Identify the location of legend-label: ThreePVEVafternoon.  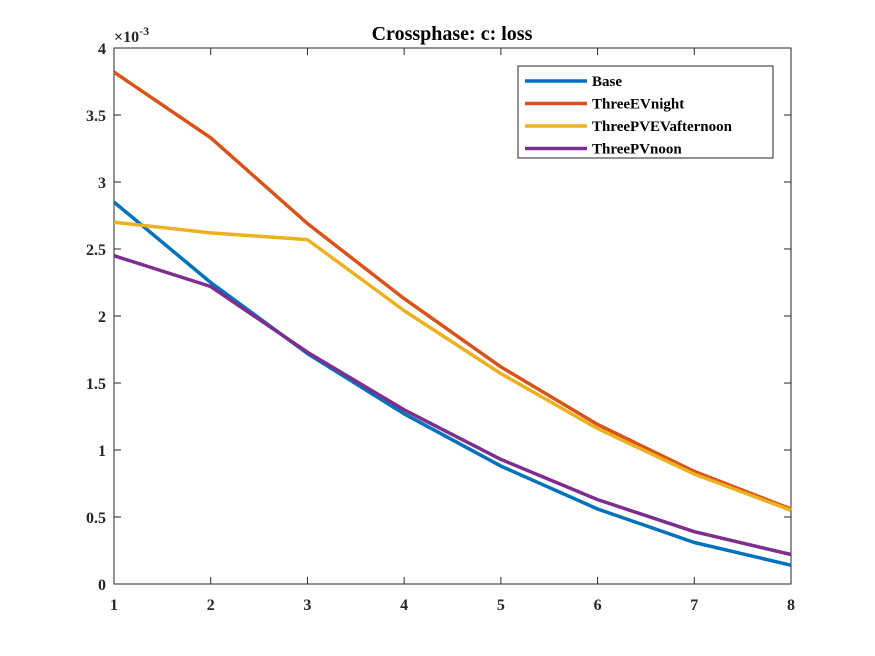
(662, 127).